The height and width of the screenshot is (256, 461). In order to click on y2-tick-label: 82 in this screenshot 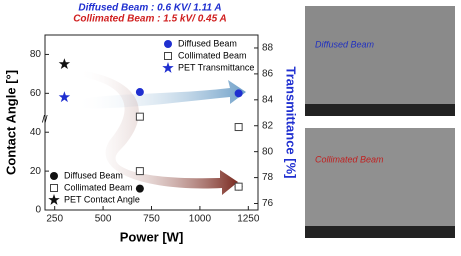, I will do `click(268, 125)`.